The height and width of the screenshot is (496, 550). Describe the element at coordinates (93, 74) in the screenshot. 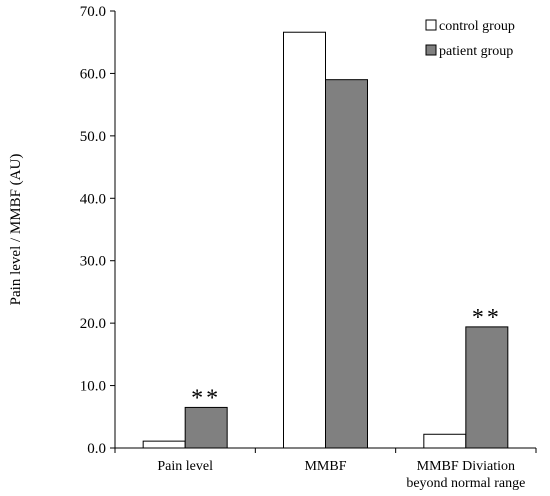

I see `y-tick-label: 60.0` at that location.